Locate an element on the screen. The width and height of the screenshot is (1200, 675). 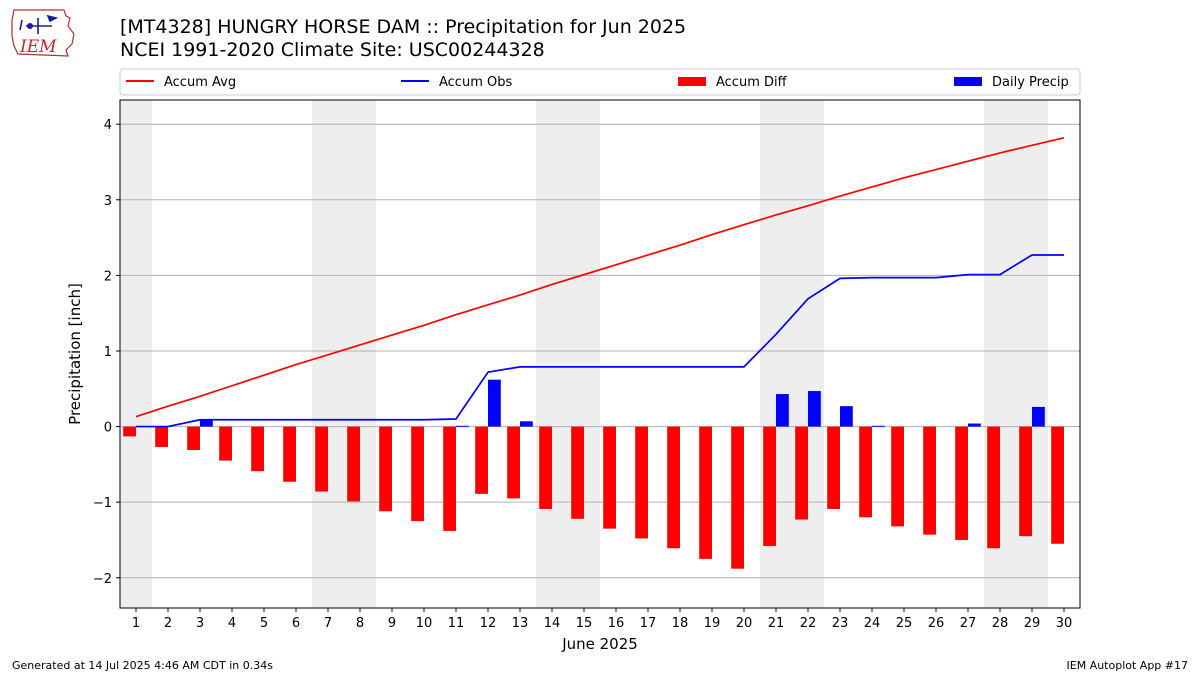
x-tick-label: 14 is located at coordinates (552, 623).